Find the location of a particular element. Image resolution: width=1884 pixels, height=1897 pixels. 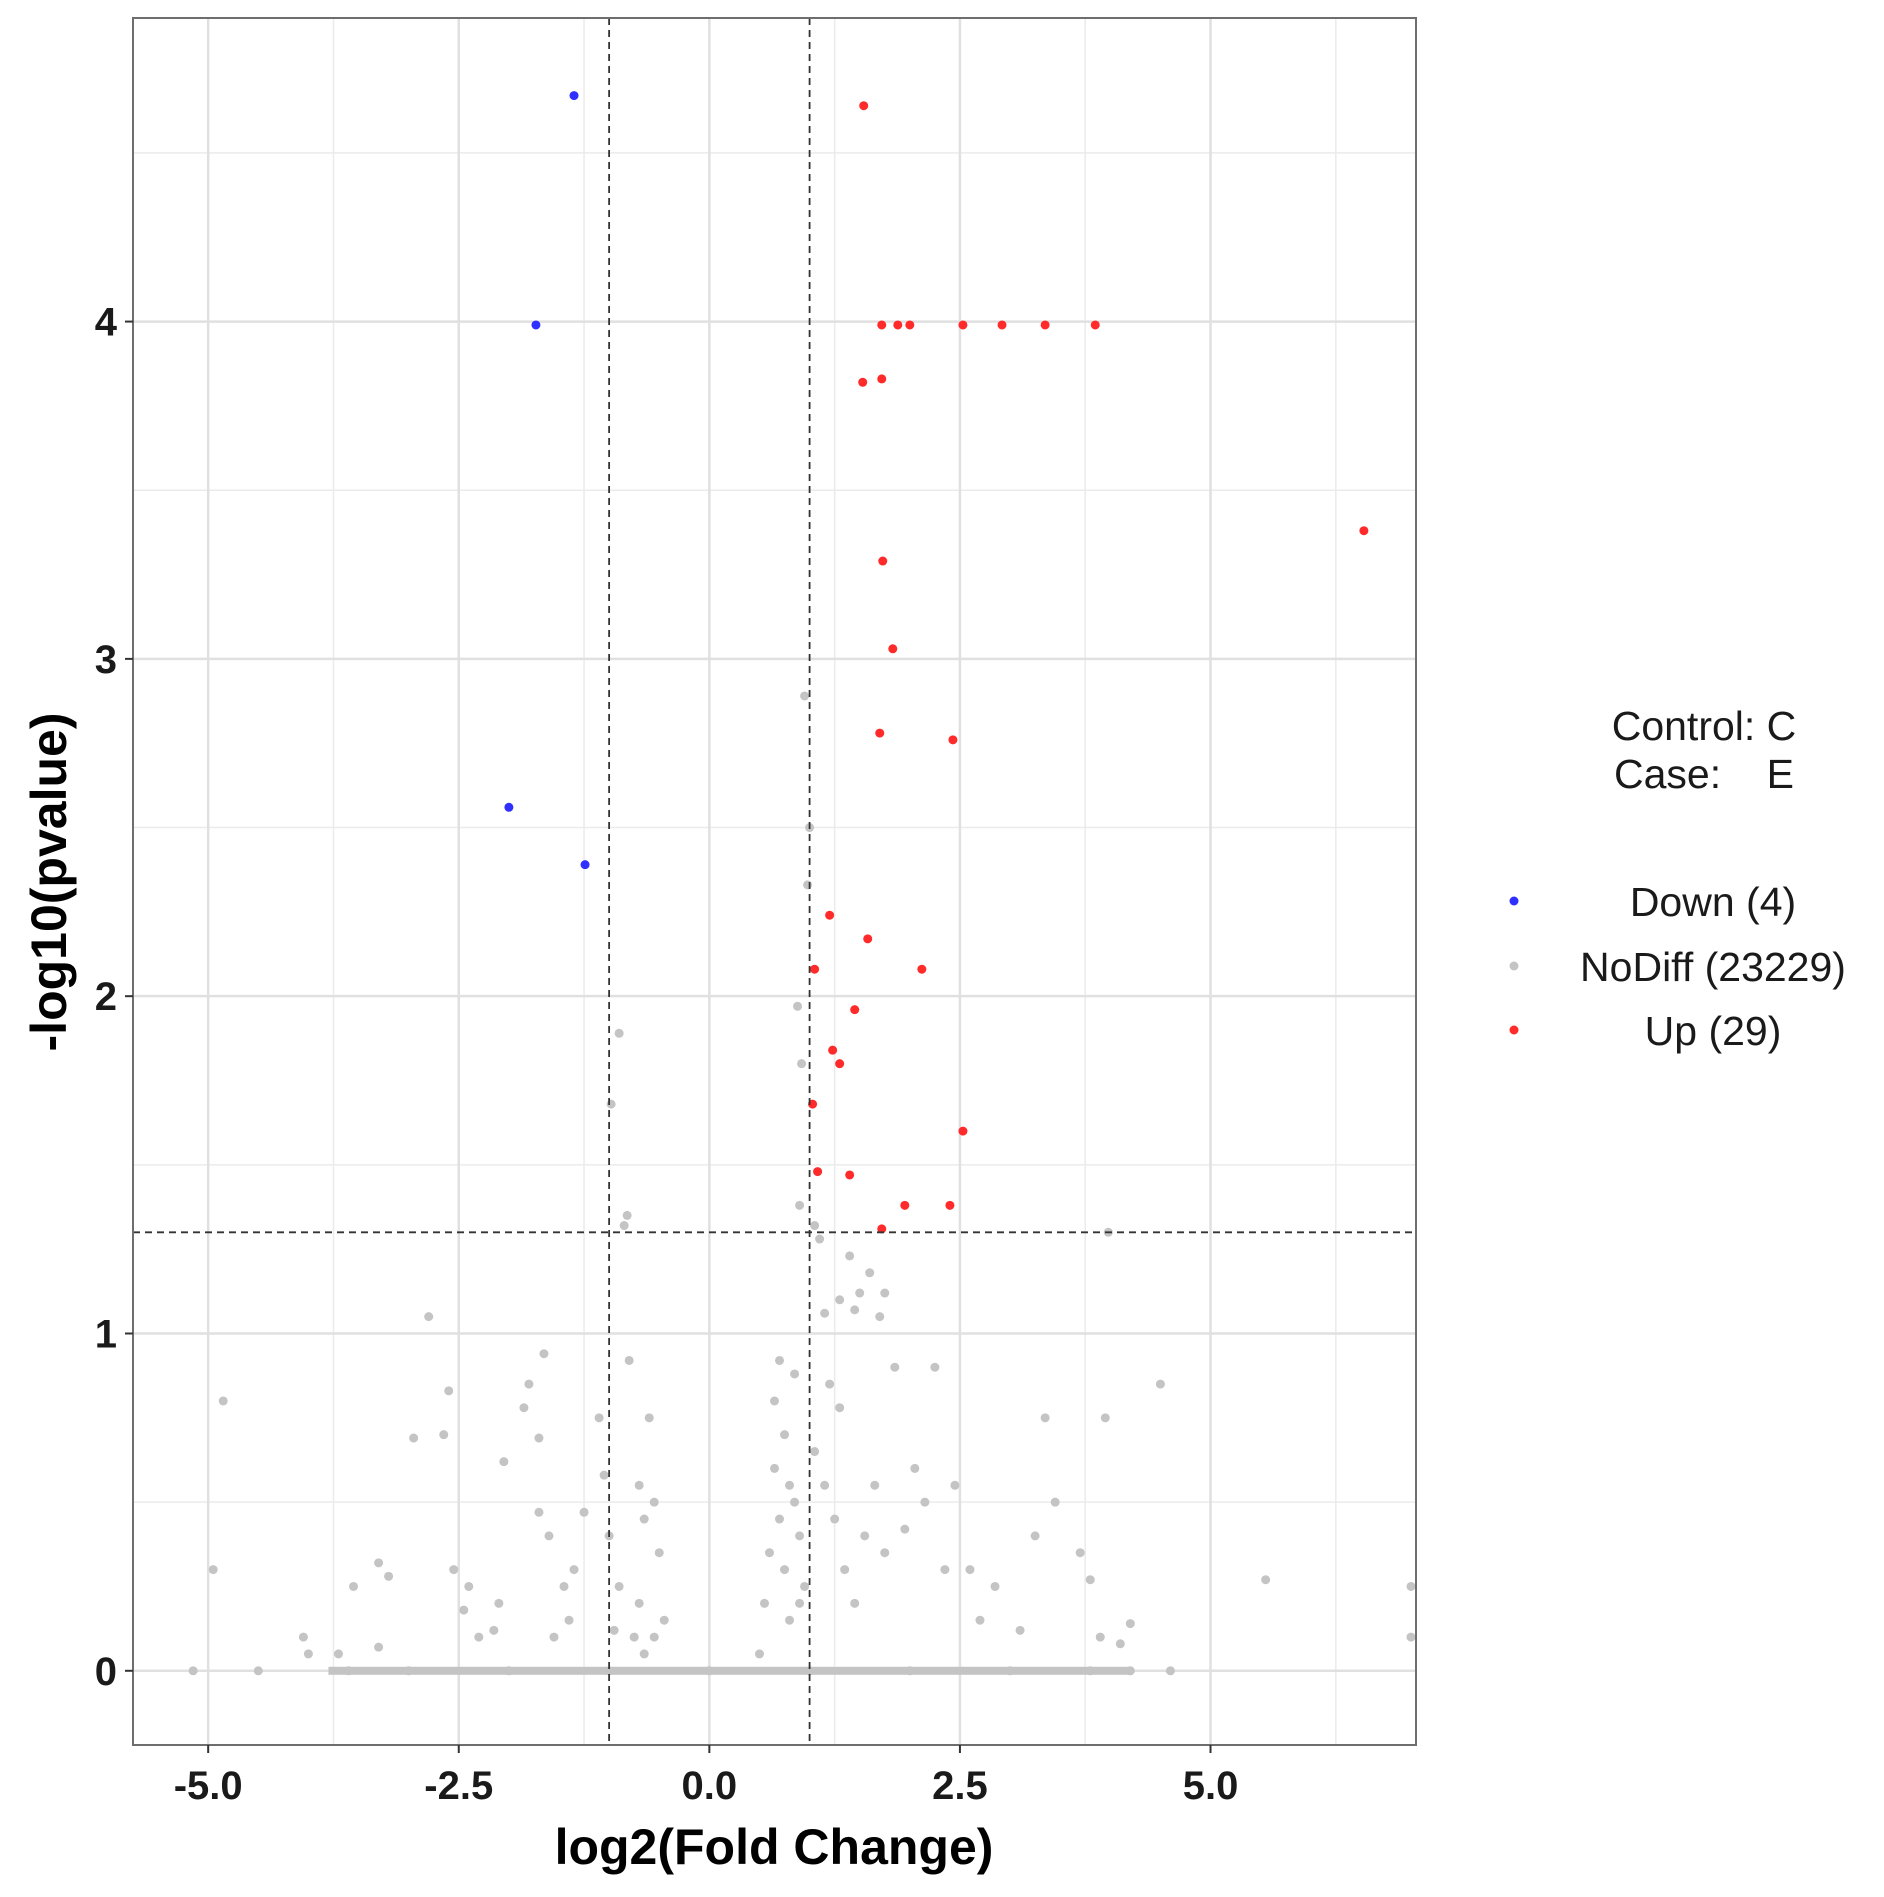

y-tick-label: 2 is located at coordinates (106, 997).